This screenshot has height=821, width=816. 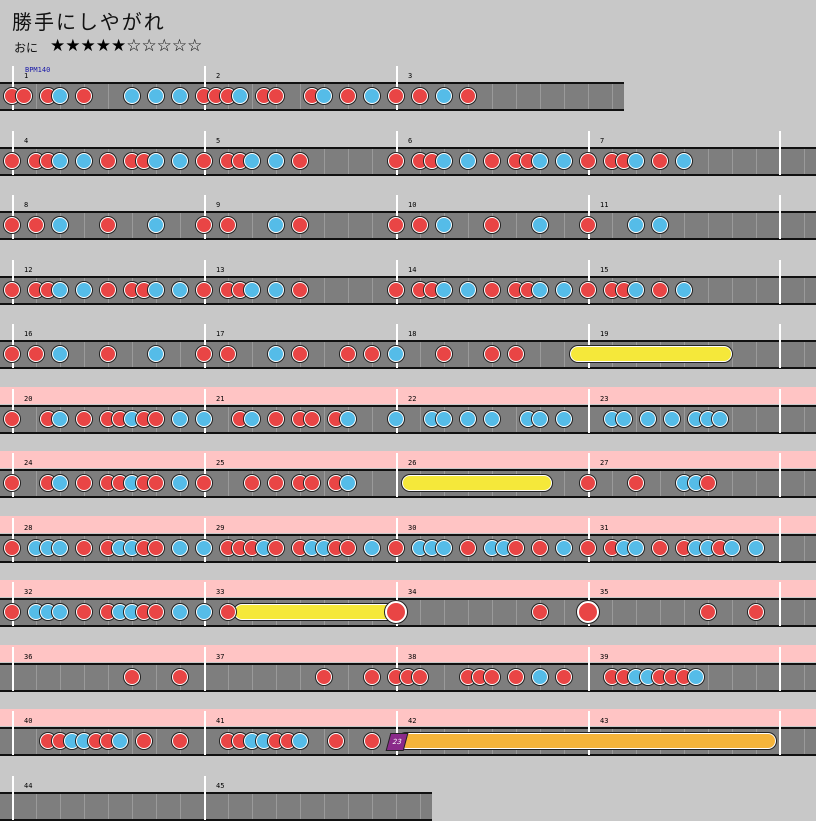 I want to click on measure-number: 2, so click(x=218, y=76).